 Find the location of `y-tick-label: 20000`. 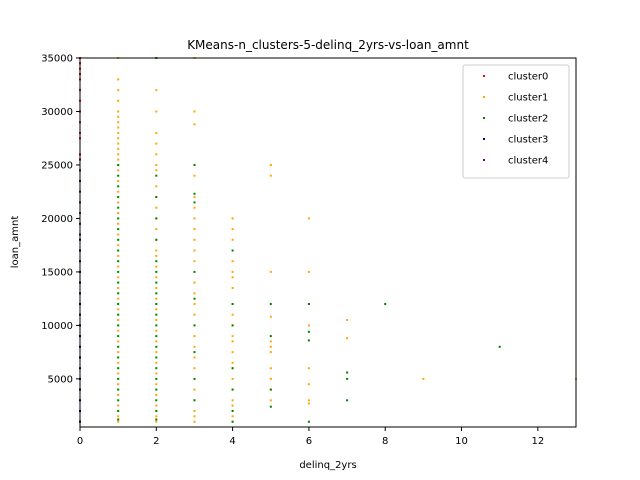

y-tick-label: 20000 is located at coordinates (57, 219).